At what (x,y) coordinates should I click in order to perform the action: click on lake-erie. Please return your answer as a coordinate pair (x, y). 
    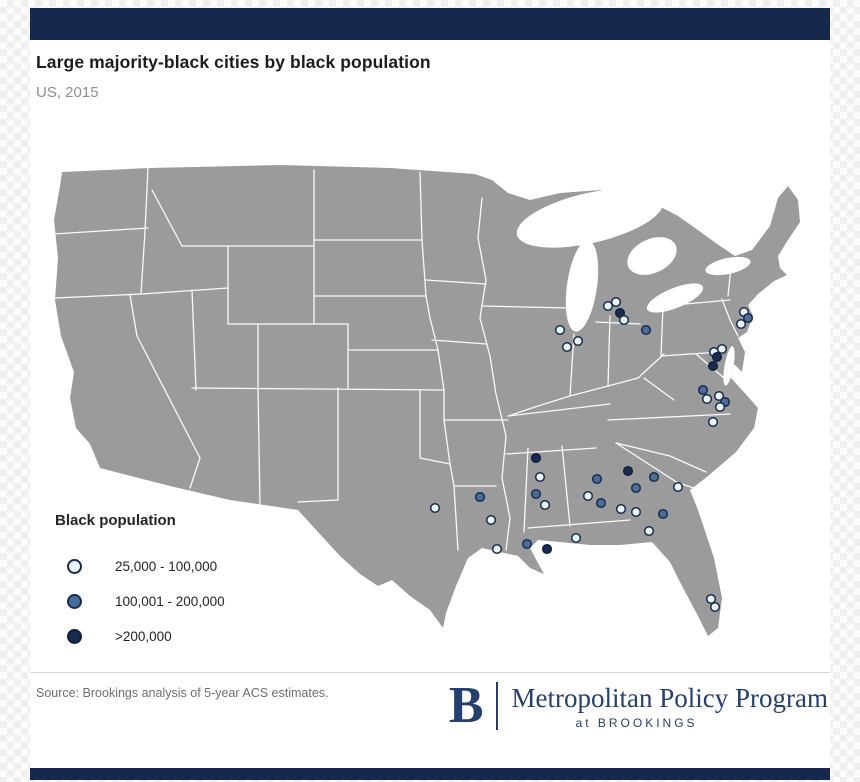
    Looking at the image, I should click on (675, 298).